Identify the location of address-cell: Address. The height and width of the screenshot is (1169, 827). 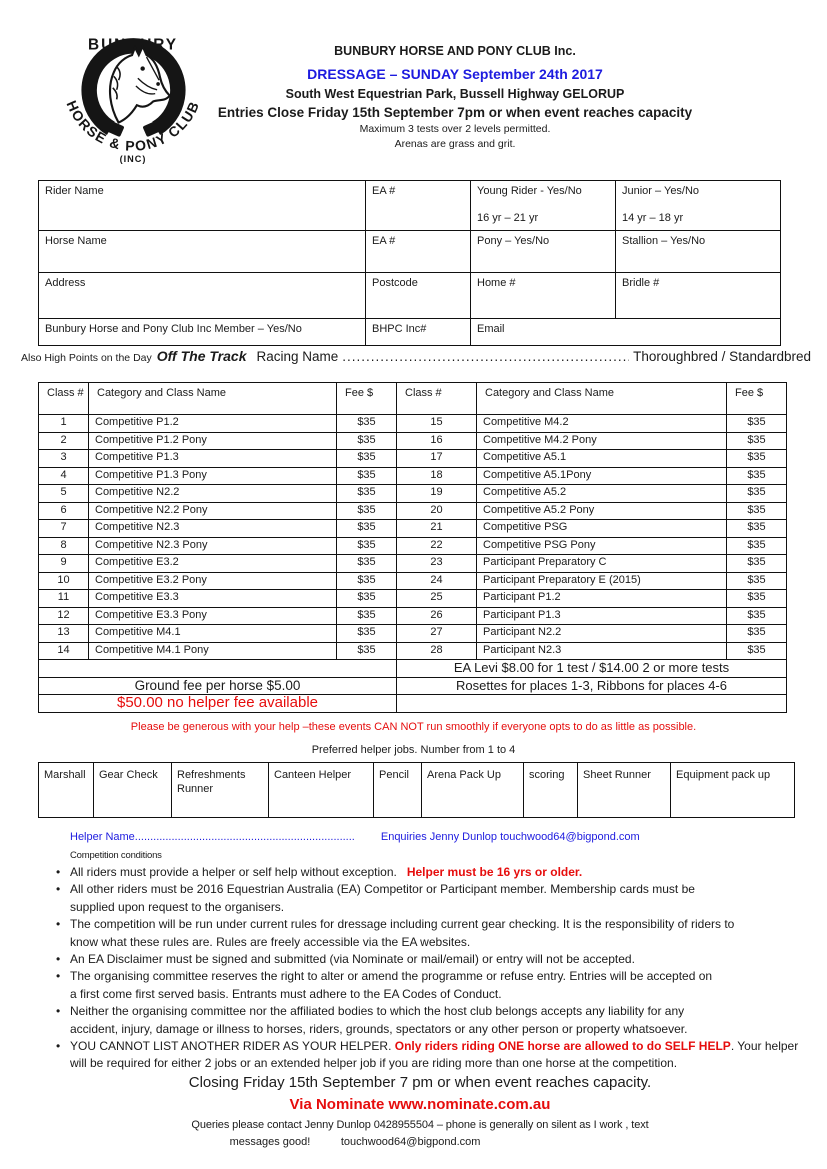
(202, 295).